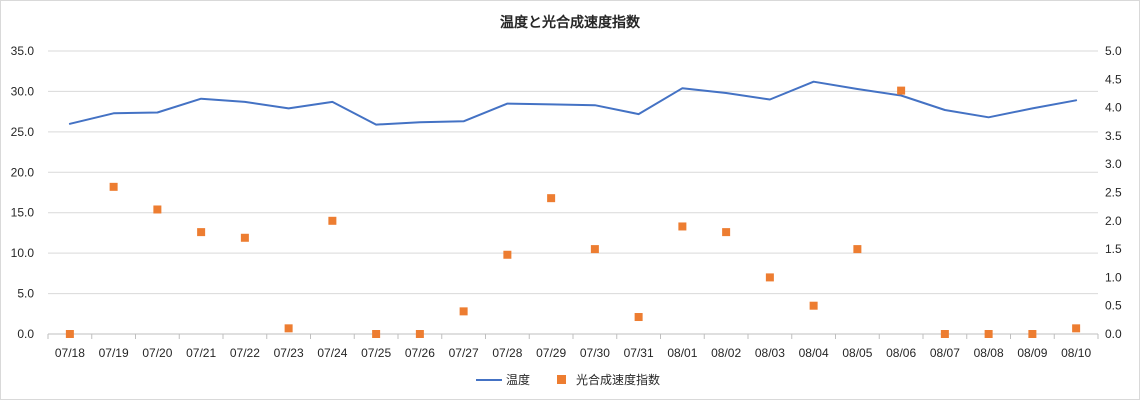 The width and height of the screenshot is (1140, 400). What do you see at coordinates (157, 353) in the screenshot?
I see `x-tick-label: 07/20` at bounding box center [157, 353].